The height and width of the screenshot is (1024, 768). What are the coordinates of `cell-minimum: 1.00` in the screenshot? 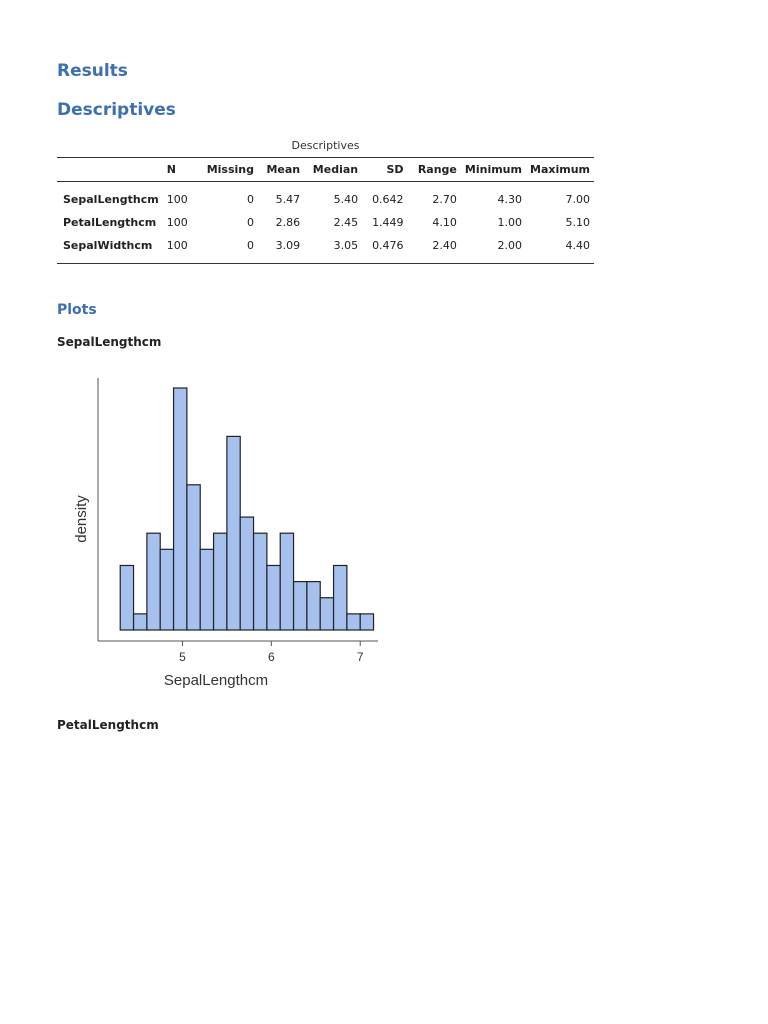 It's located at (509, 222).